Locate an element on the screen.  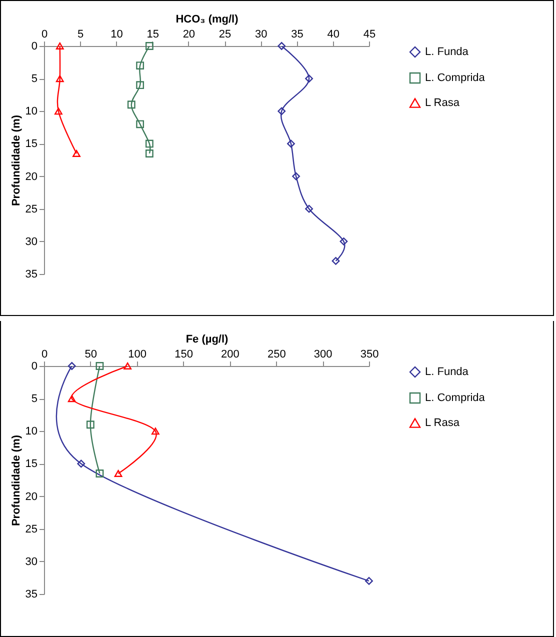
x-tick-label: 20 is located at coordinates (189, 34).